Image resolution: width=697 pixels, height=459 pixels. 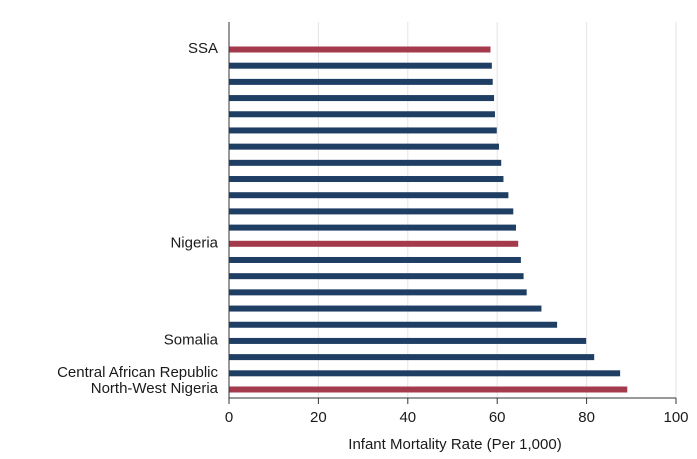 I want to click on bar-north-west-nigeria, so click(x=428, y=389).